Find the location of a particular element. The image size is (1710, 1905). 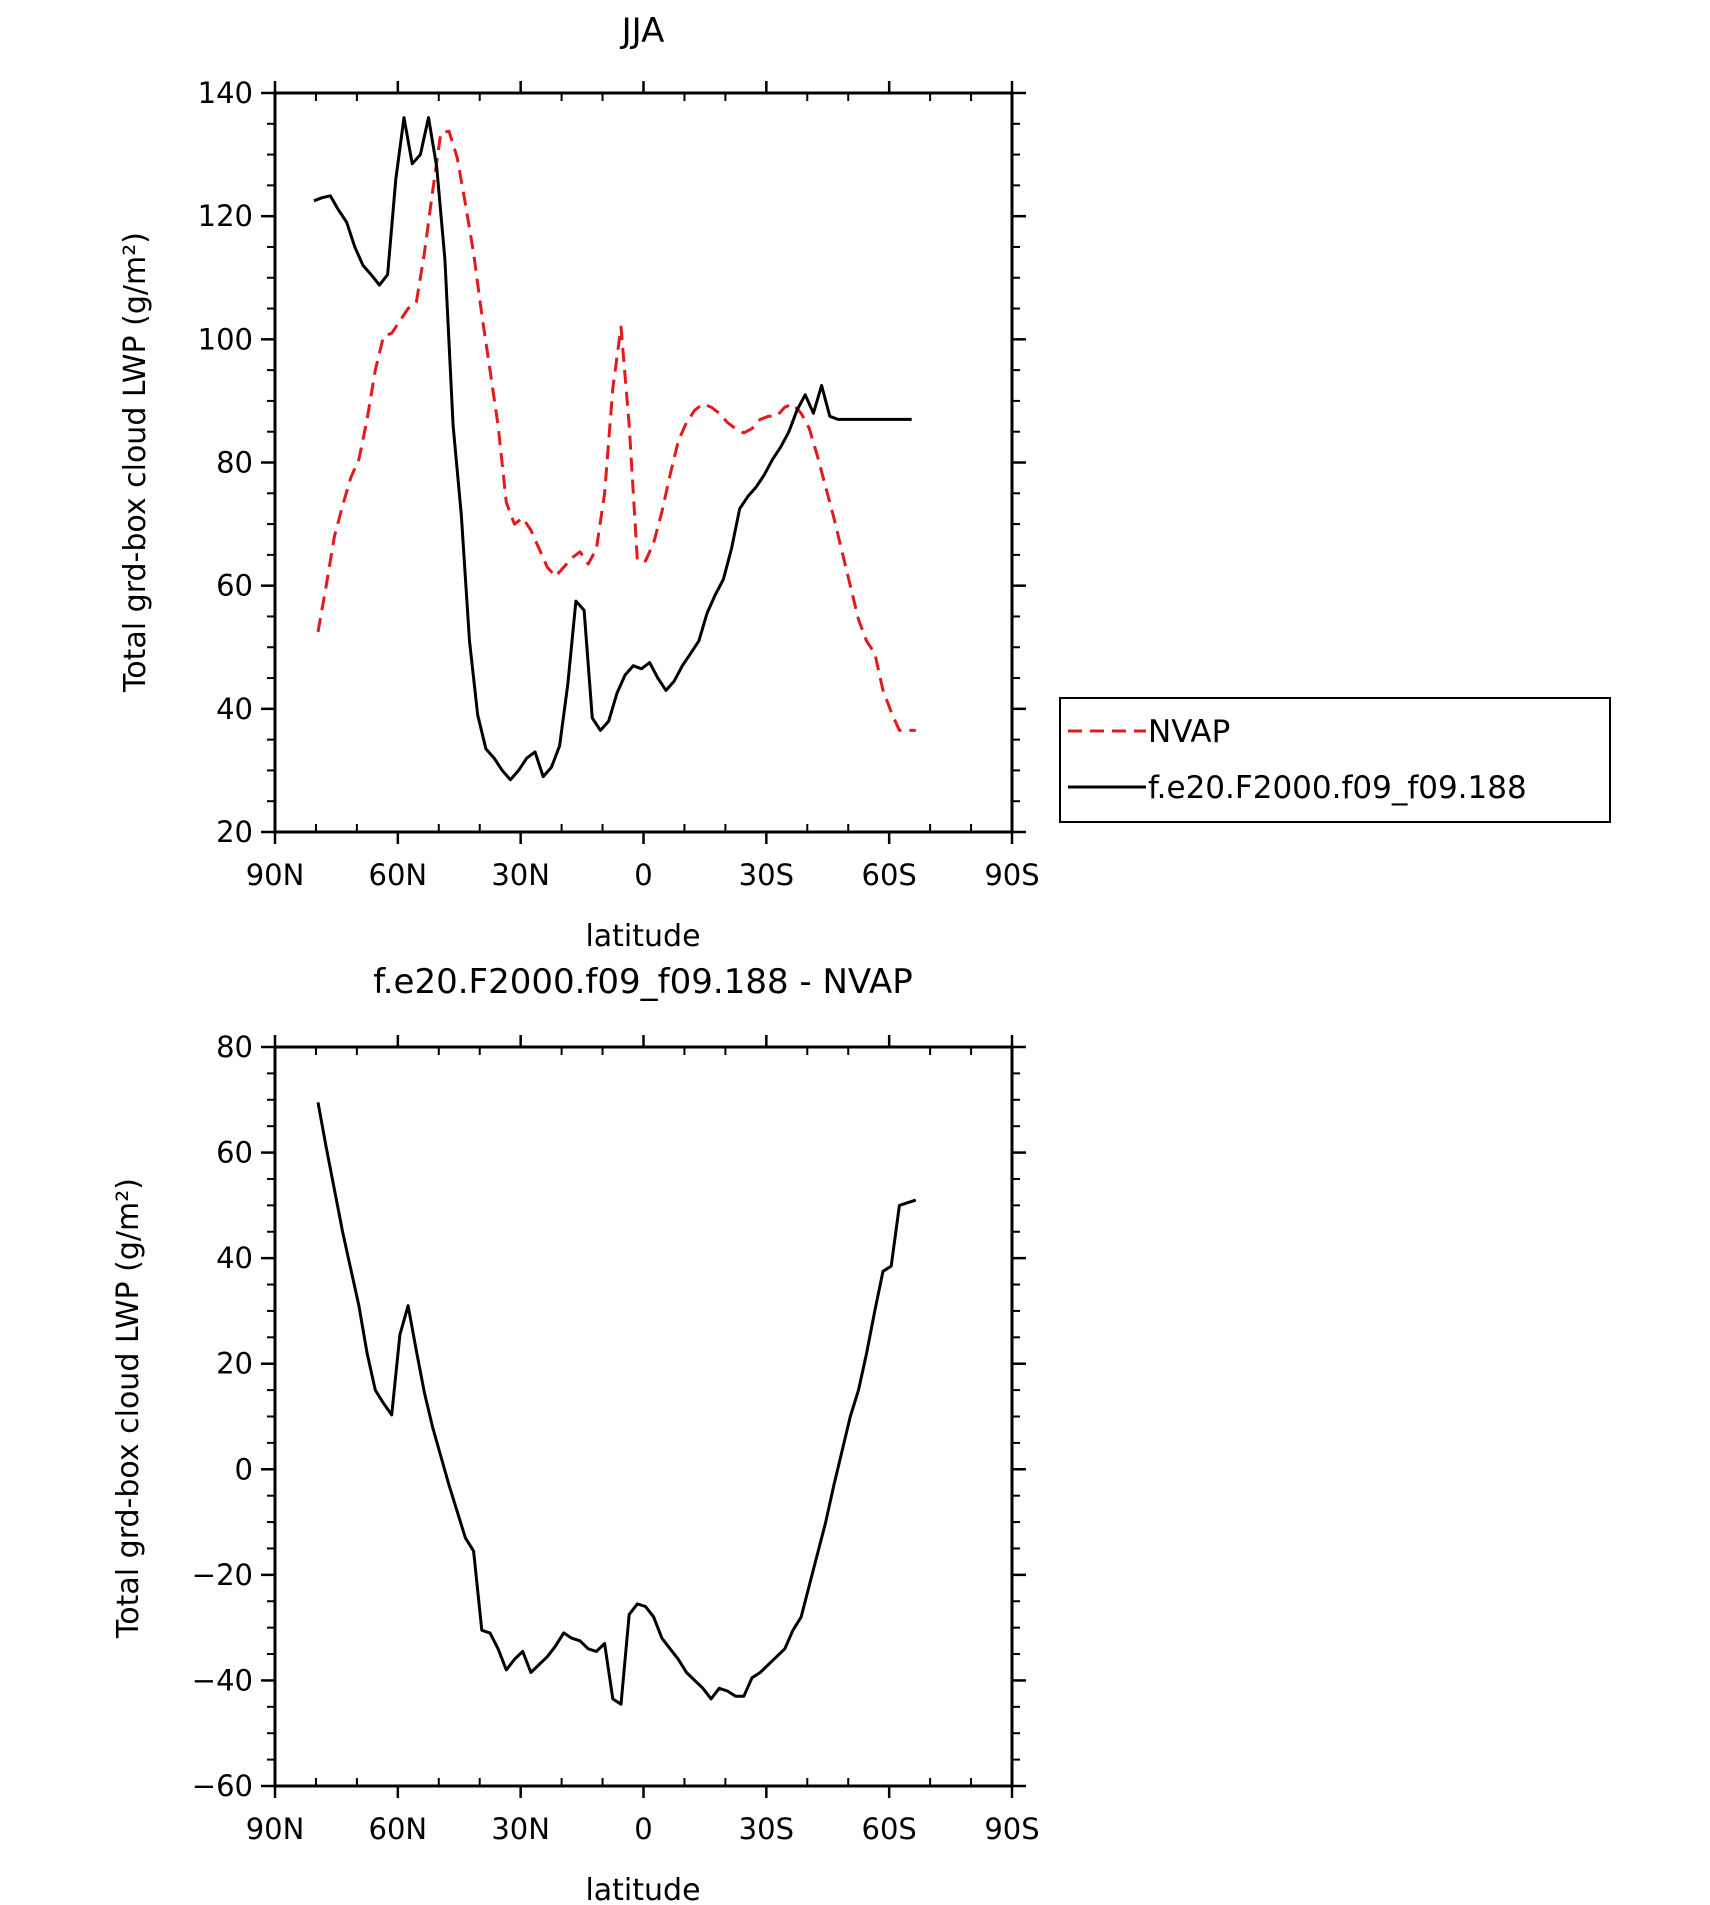

top-y-axis-label: Total grd-box cloud LWP (g/m²) is located at coordinates (135, 462).